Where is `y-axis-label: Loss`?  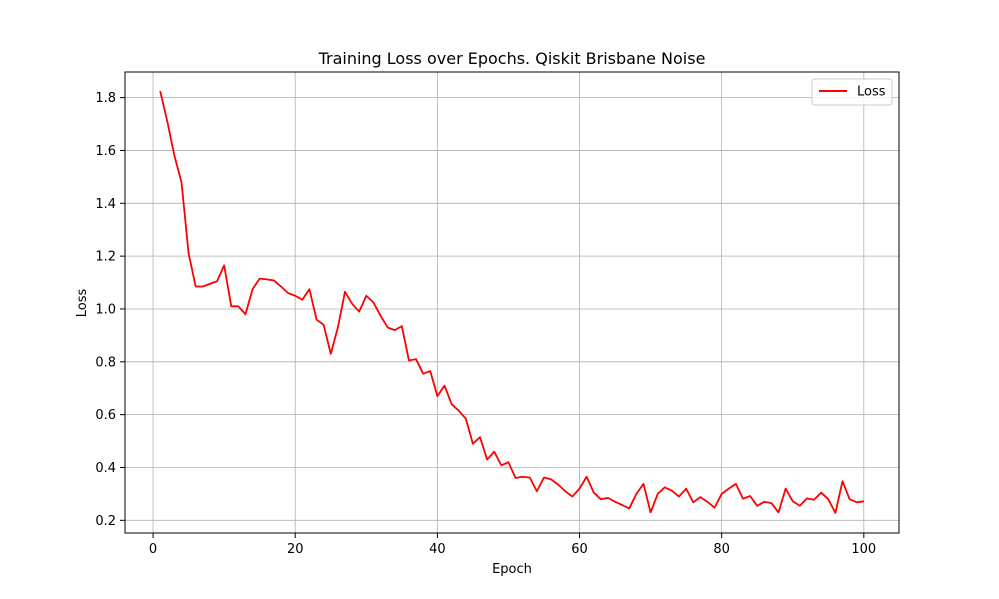
y-axis-label: Loss is located at coordinates (82, 303).